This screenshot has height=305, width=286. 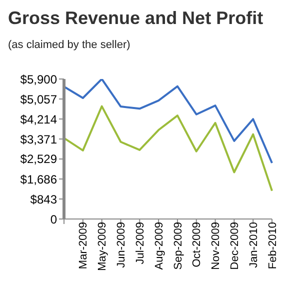 I want to click on x-tick-label: May-2009, so click(x=102, y=246).